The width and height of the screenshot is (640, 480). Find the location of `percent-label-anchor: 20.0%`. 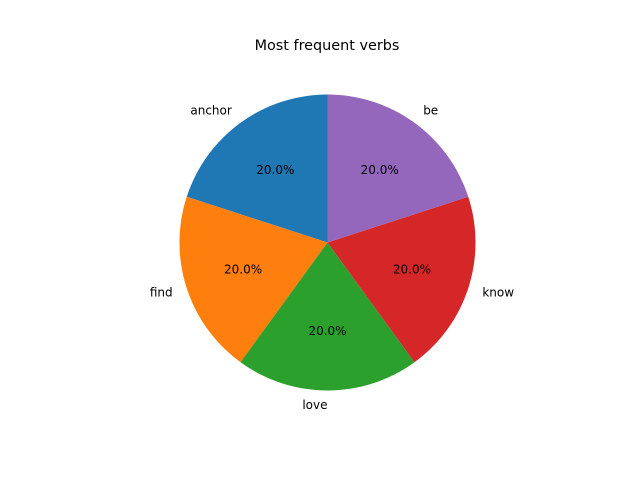

percent-label-anchor: 20.0% is located at coordinates (275, 170).